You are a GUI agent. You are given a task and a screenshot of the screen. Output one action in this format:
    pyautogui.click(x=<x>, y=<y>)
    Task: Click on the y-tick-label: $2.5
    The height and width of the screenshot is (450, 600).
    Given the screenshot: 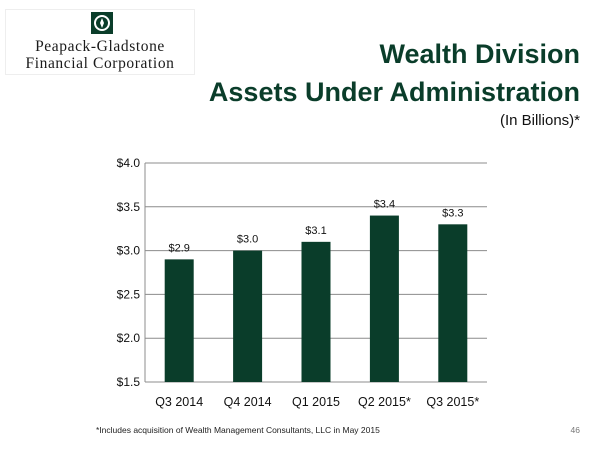 What is the action you would take?
    pyautogui.click(x=129, y=294)
    